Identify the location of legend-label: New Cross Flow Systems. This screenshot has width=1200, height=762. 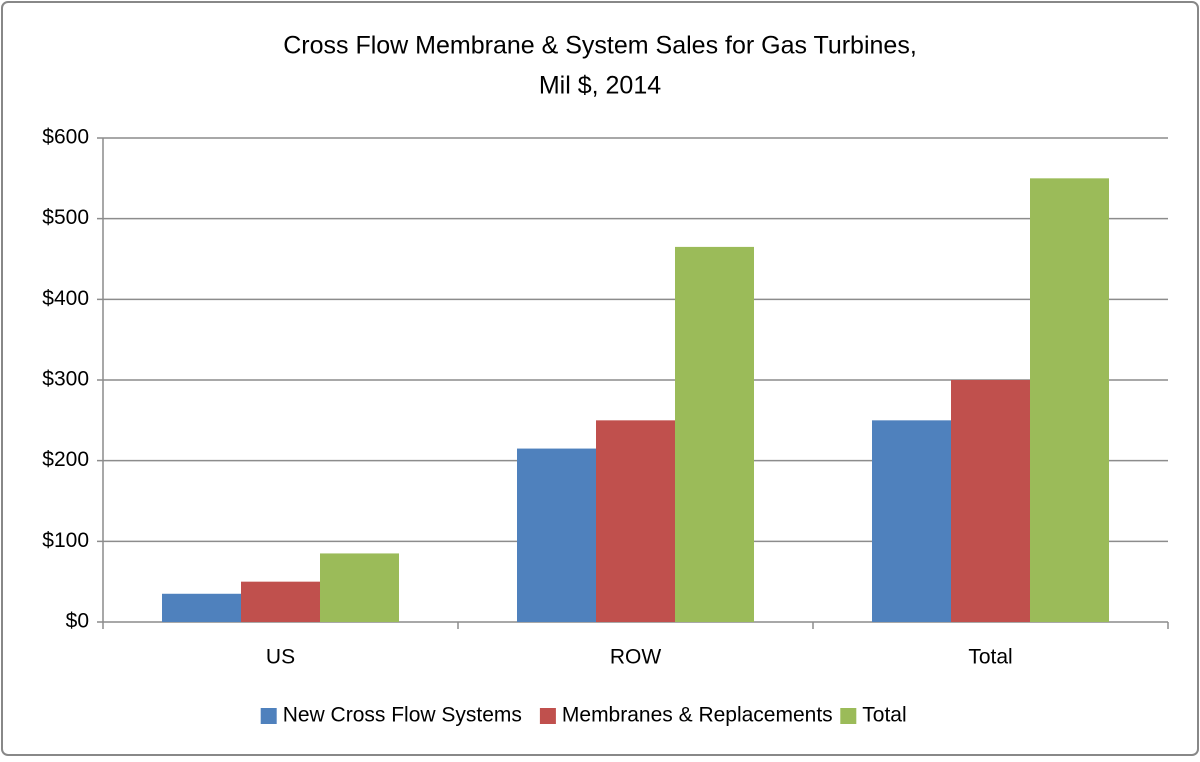
(402, 715).